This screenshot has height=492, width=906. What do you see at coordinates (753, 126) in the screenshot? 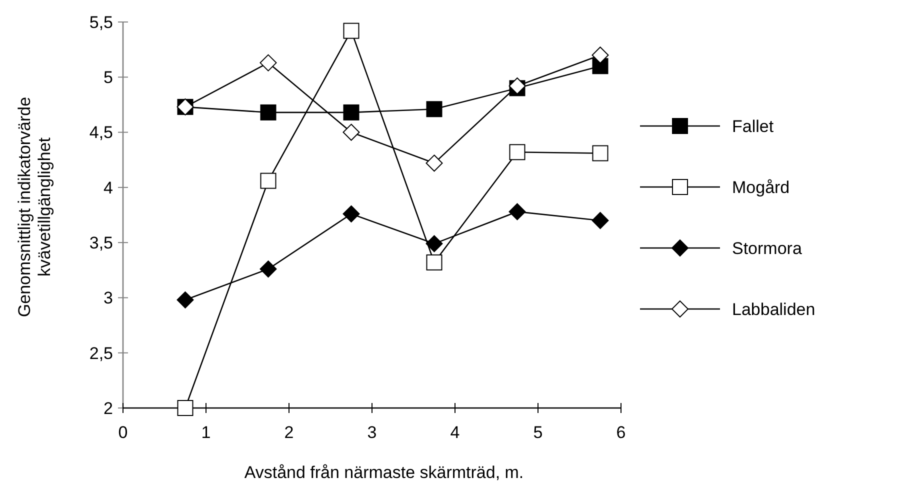
I see `legend-label: Fallet` at bounding box center [753, 126].